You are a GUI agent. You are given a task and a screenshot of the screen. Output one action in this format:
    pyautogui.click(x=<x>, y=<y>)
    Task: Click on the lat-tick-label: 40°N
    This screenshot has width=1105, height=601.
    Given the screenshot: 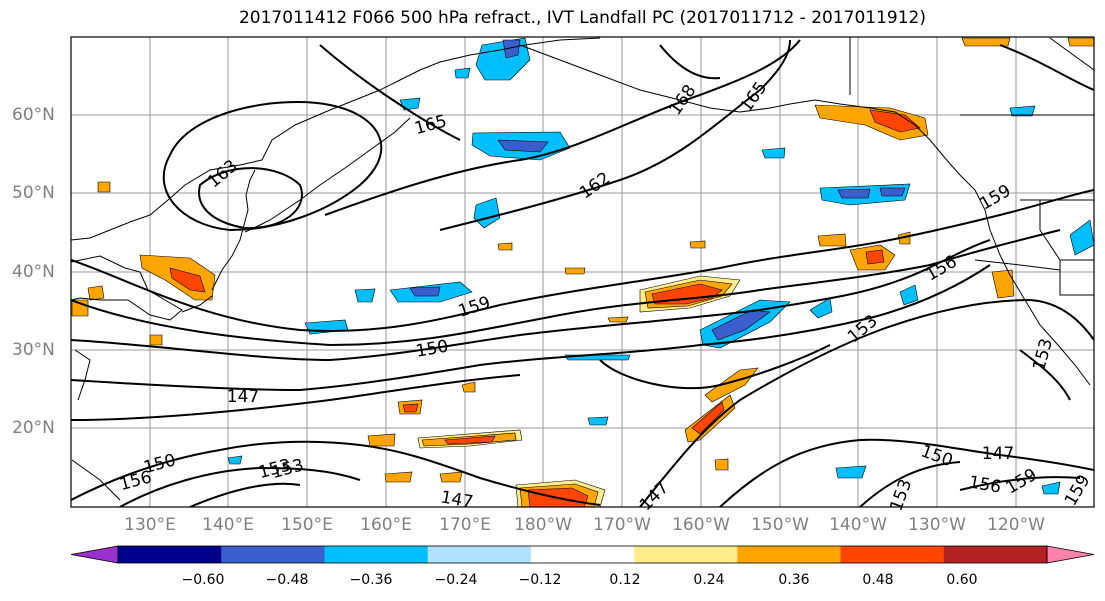 What is the action you would take?
    pyautogui.click(x=33, y=272)
    